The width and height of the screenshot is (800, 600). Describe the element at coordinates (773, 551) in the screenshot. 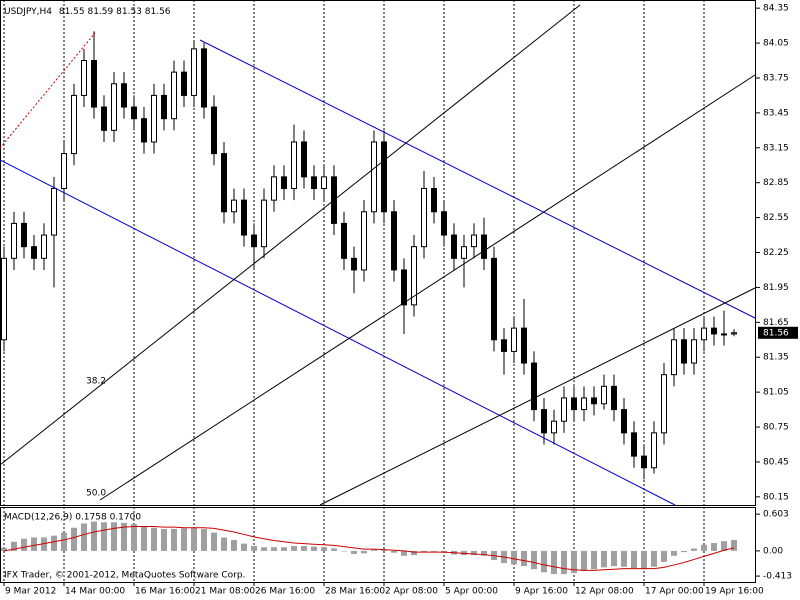

I see `y-tick-label: 0.00` at that location.